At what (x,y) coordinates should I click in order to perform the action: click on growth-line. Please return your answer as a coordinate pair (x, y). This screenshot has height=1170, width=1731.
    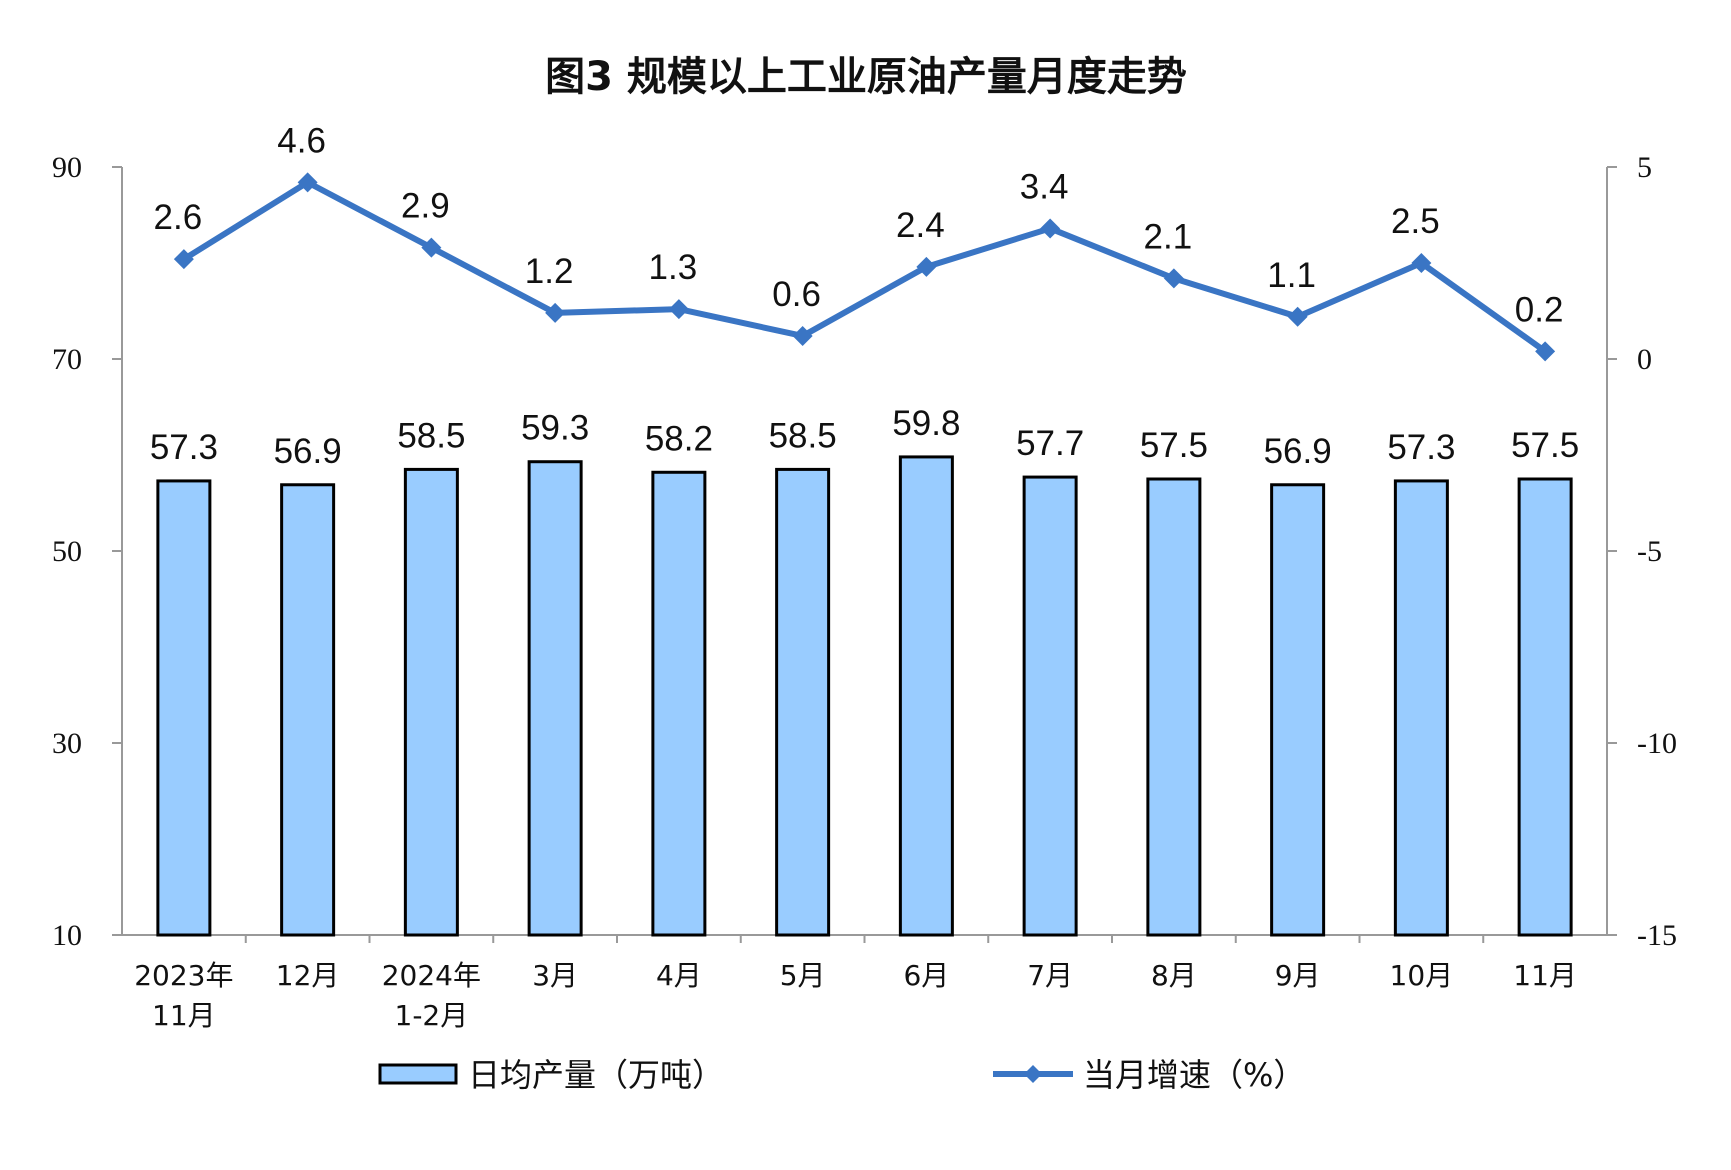
    Looking at the image, I should click on (864, 266).